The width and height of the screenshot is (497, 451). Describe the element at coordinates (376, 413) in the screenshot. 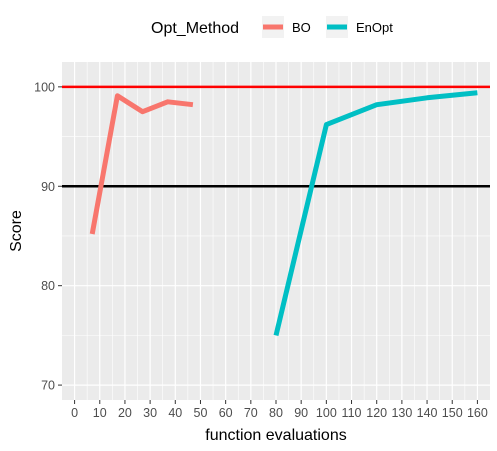

I see `x-tick-label: 120` at that location.